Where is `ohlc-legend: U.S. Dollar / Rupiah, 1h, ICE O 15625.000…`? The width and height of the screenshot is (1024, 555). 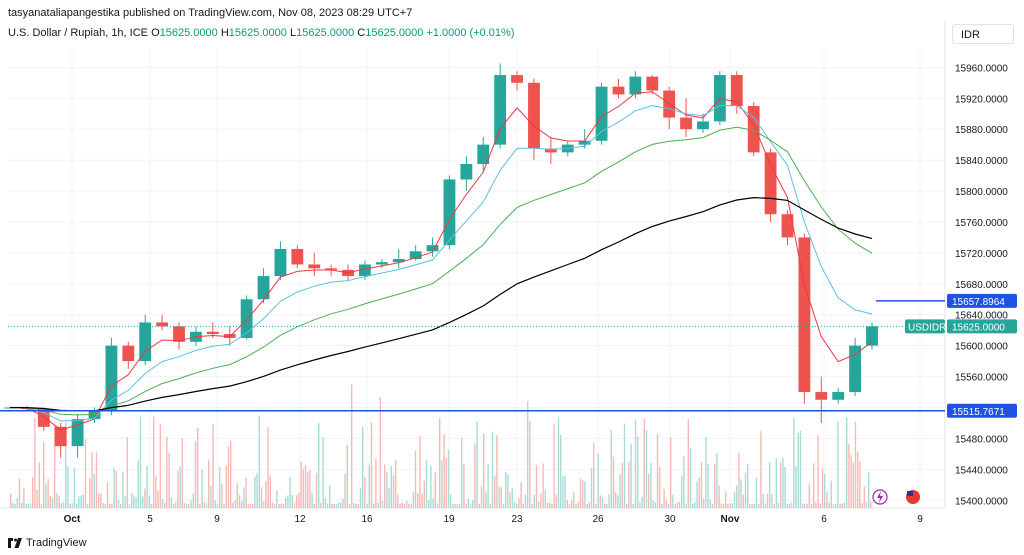 ohlc-legend: U.S. Dollar / Rupiah, 1h, ICE O 15625.000… is located at coordinates (261, 33).